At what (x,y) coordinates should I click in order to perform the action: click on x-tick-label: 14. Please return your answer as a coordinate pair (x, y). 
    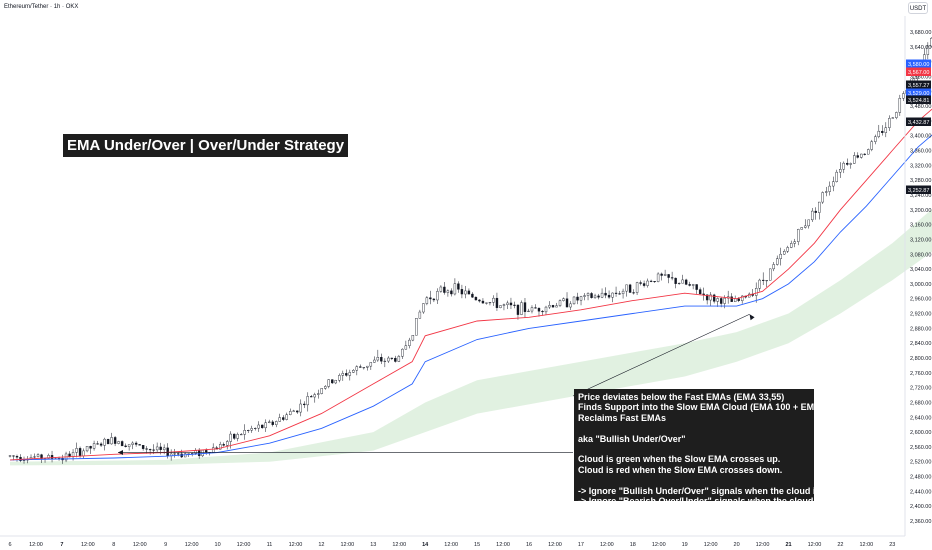
    Looking at the image, I should click on (425, 545).